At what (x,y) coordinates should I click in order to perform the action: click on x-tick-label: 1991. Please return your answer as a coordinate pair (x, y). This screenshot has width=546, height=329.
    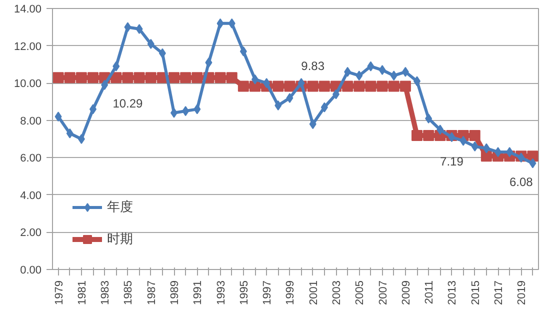
    Looking at the image, I should click on (198, 292).